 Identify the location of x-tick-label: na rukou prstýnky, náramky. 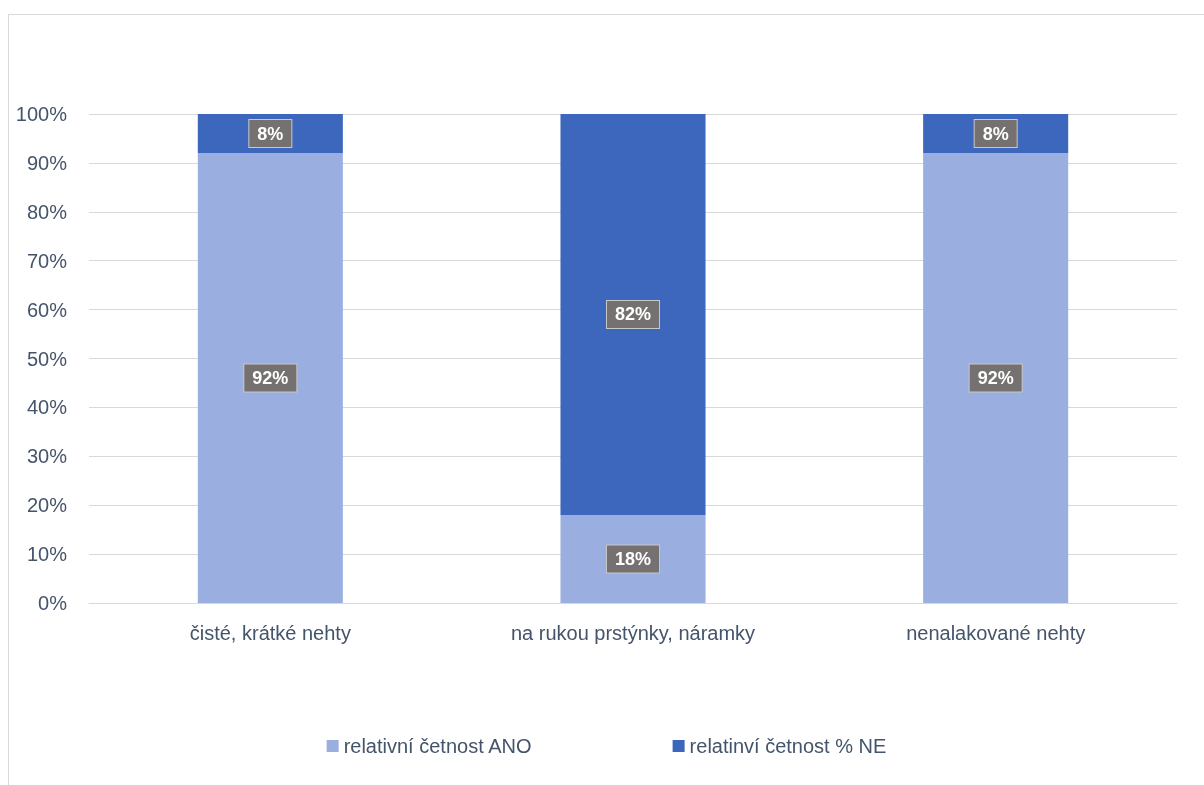
(633, 633).